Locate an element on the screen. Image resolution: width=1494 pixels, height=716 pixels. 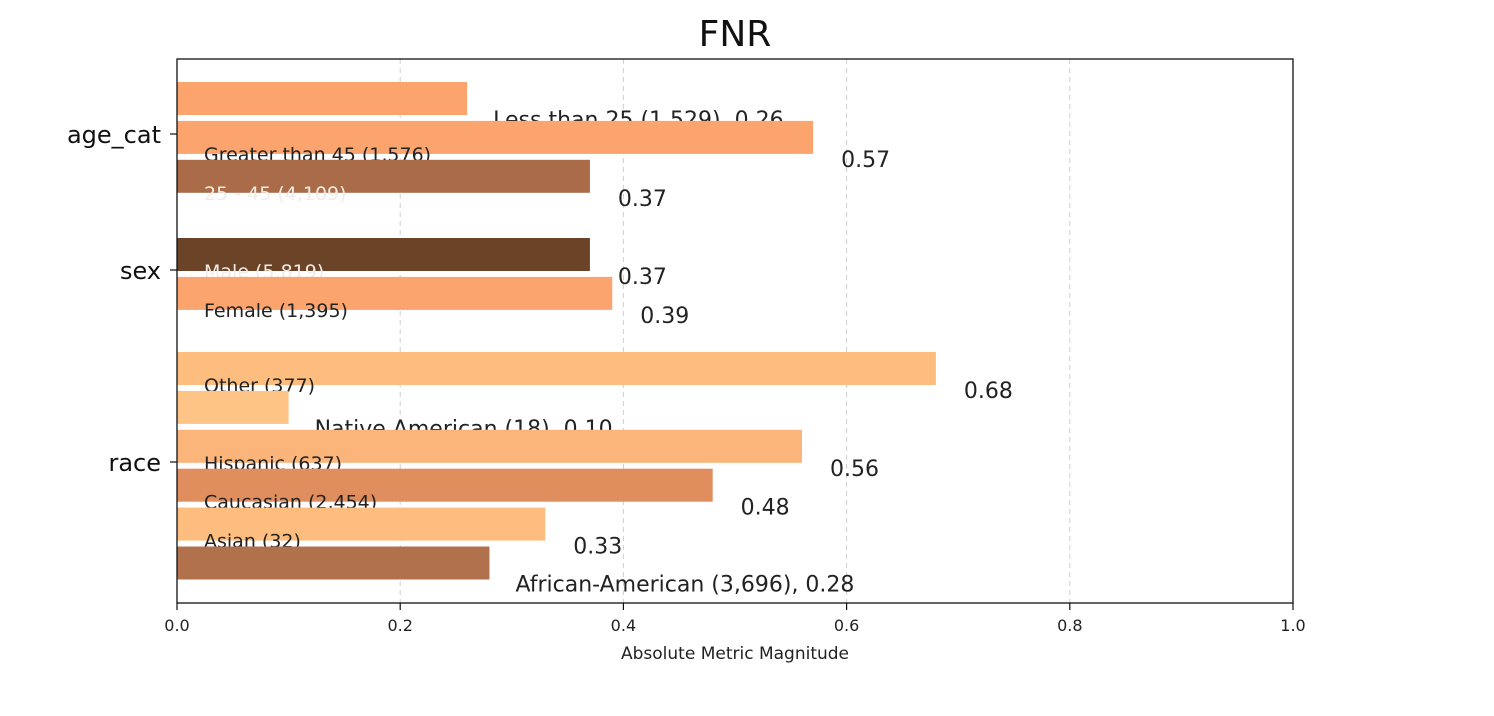
value-label: 0.33 is located at coordinates (597, 547).